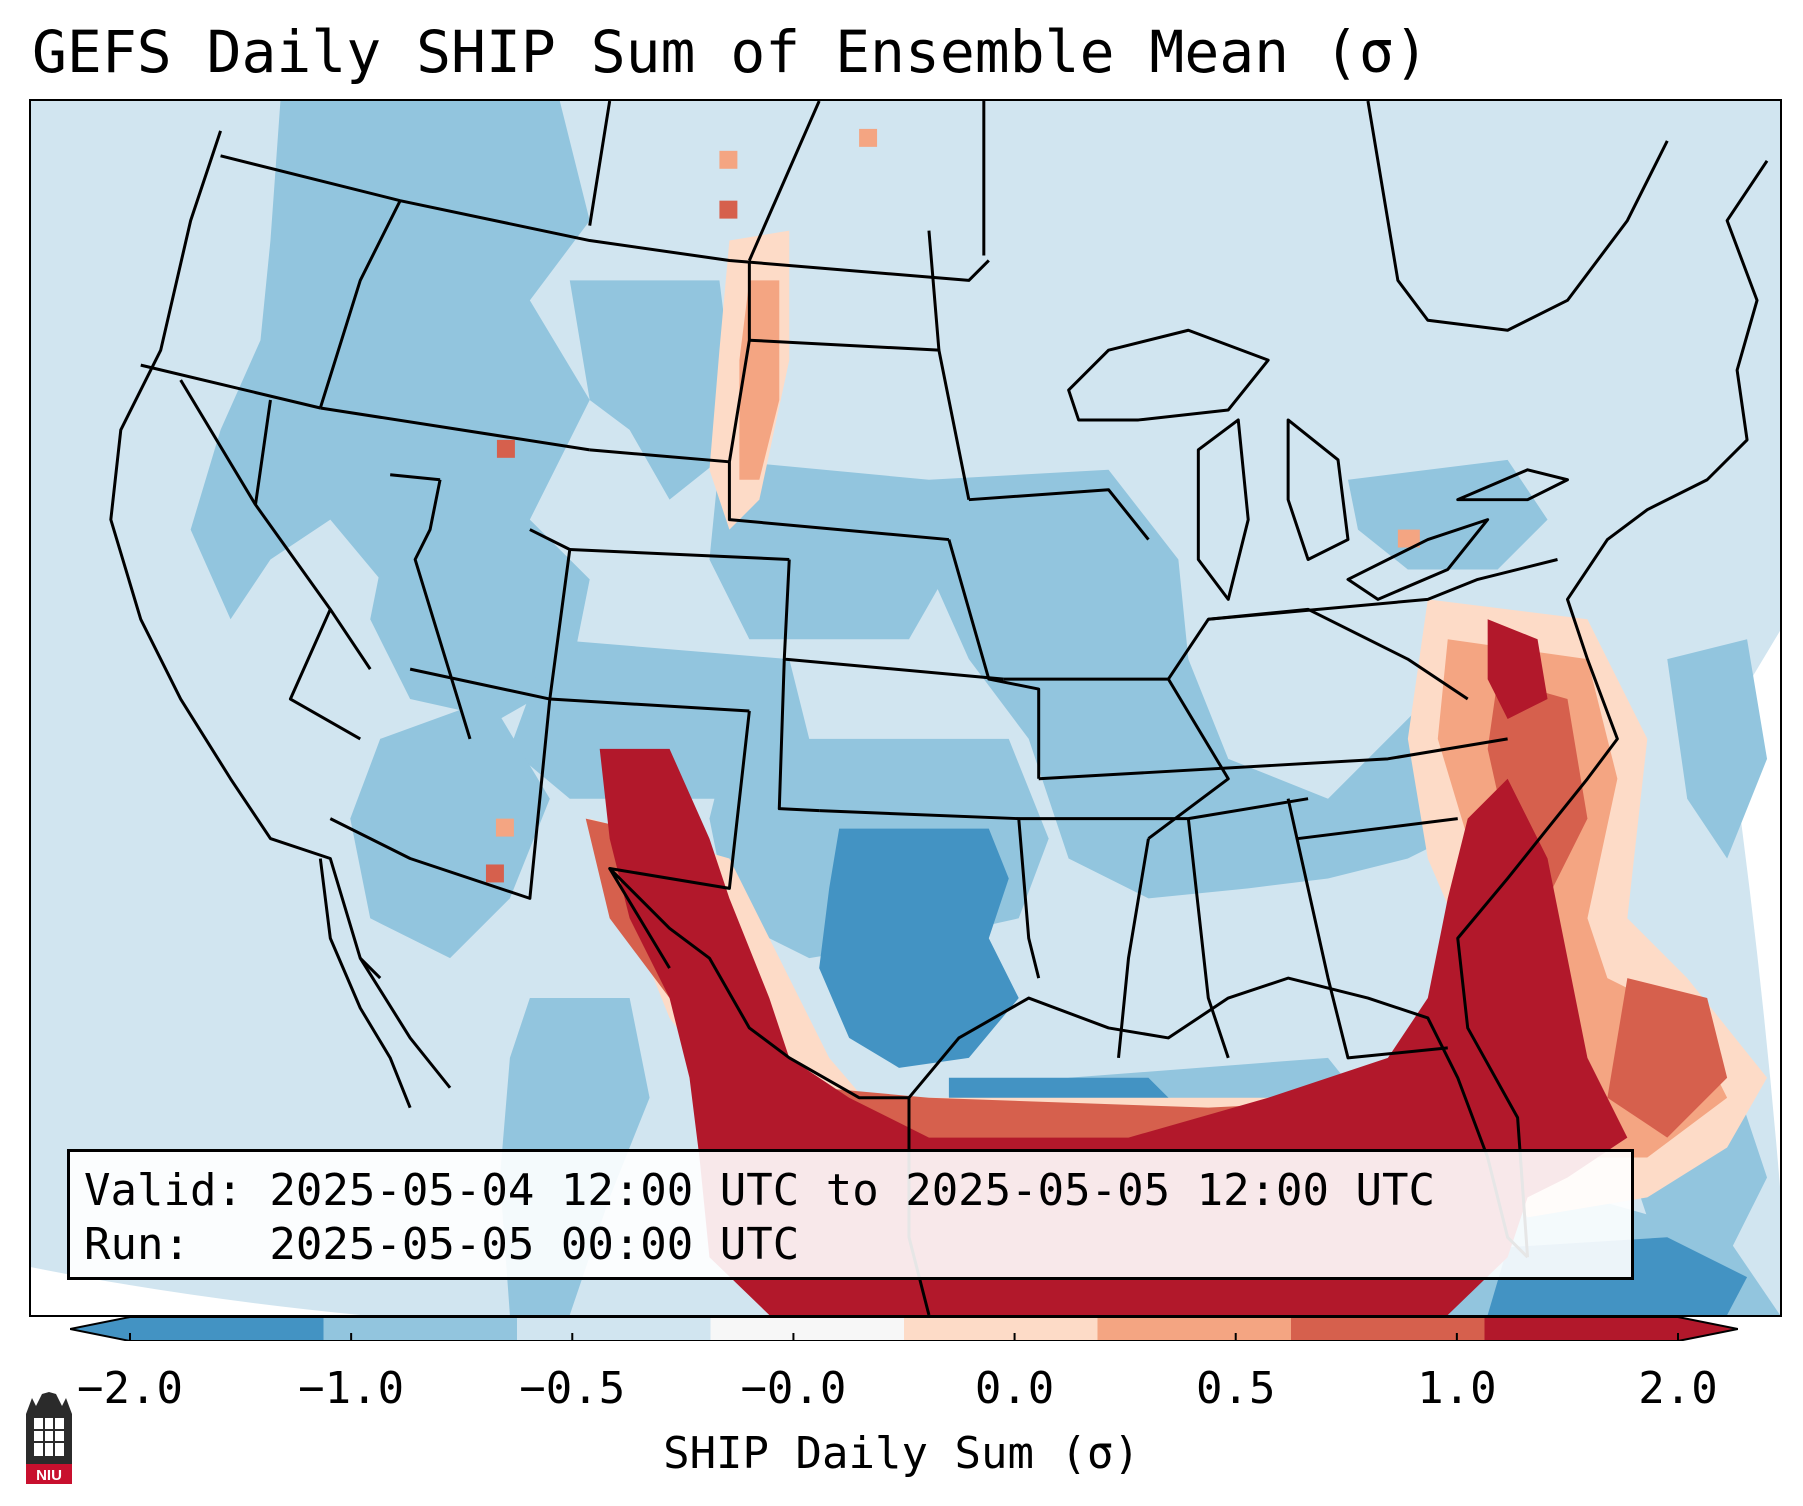  Describe the element at coordinates (1678, 1388) in the screenshot. I see `colorbar-tick-label: 2.0` at that location.